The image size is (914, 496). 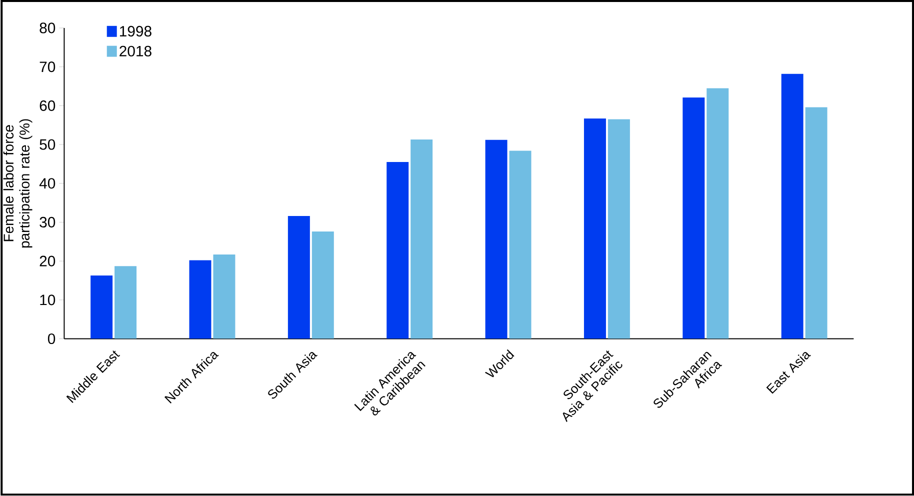 I want to click on y-tick-label: 70, so click(x=48, y=67).